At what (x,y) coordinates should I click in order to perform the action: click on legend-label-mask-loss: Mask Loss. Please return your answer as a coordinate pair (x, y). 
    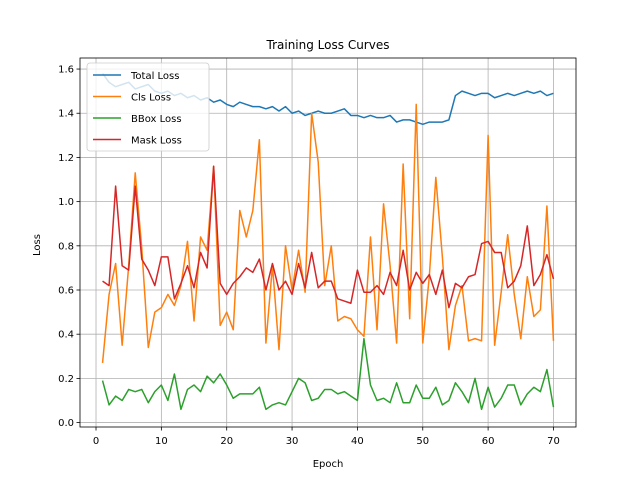
    Looking at the image, I should click on (156, 141).